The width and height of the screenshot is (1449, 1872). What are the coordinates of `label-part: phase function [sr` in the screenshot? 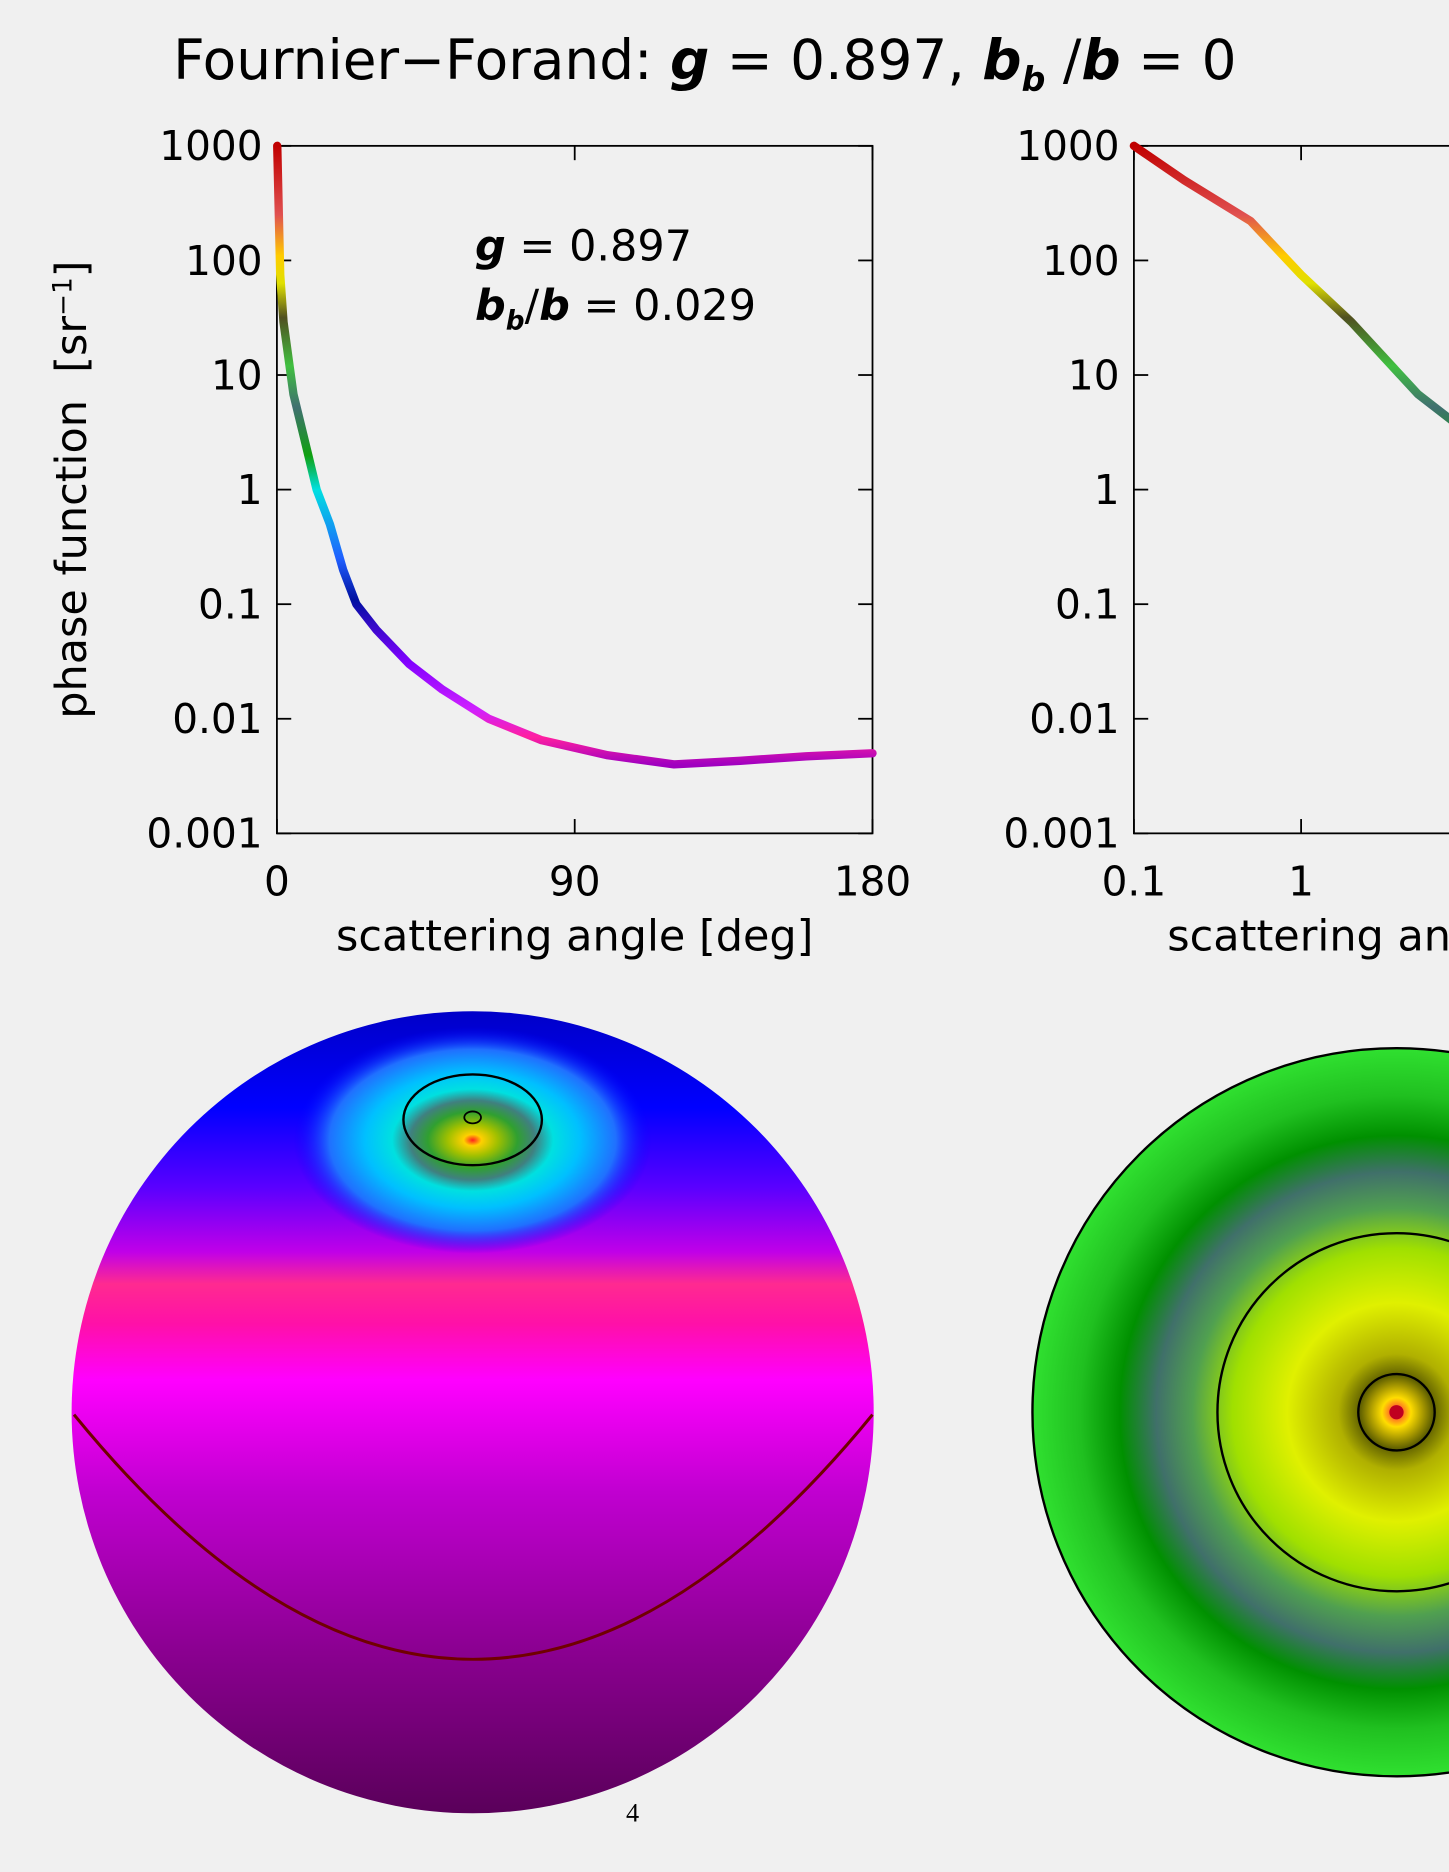 It's located at (72, 517).